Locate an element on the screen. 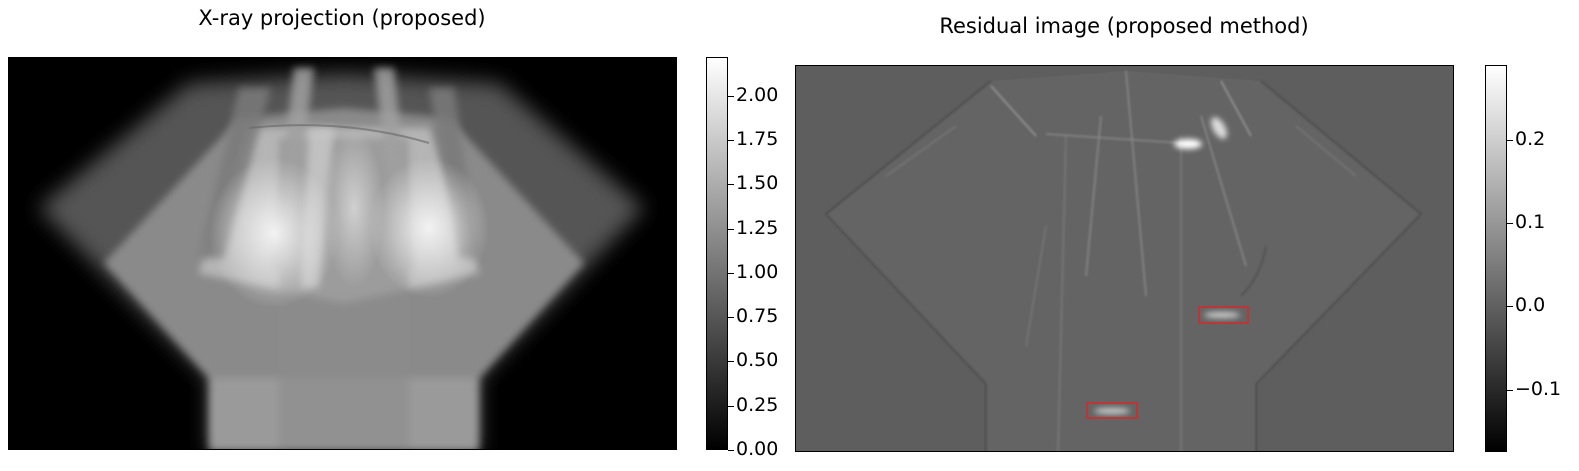 The width and height of the screenshot is (1579, 471). right-tick-label: 0.1 is located at coordinates (1530, 222).